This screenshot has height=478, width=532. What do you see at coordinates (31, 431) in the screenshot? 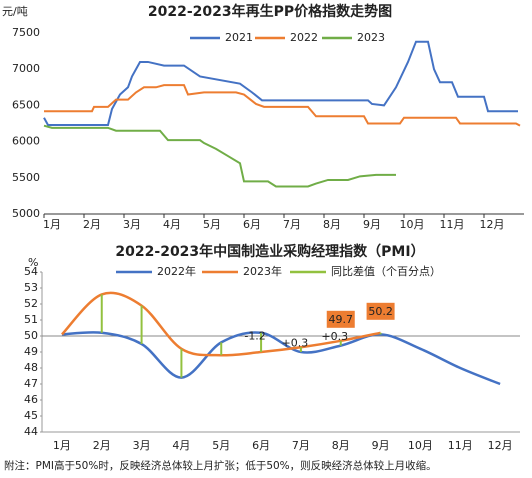
I see `y-tick-label: 44` at bounding box center [31, 431].